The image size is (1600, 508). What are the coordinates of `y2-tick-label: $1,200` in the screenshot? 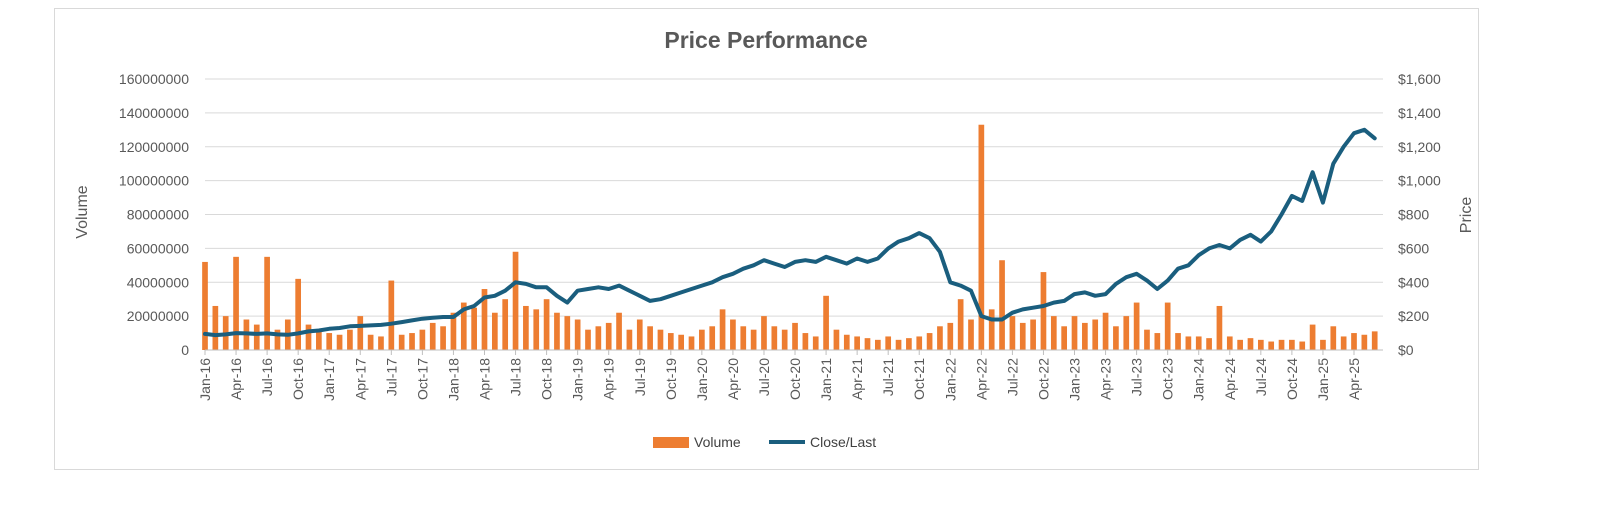 It's located at (1419, 147).